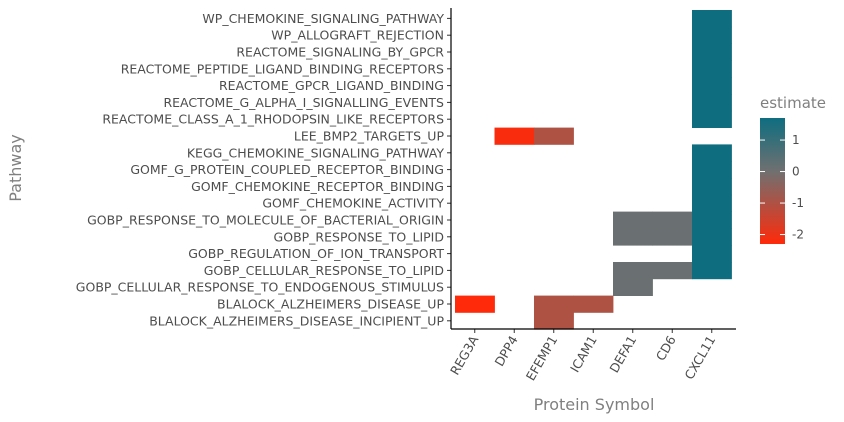  I want to click on y-tick-label: GOMF_CHEMOKINE_ACTIVITY, so click(353, 203).